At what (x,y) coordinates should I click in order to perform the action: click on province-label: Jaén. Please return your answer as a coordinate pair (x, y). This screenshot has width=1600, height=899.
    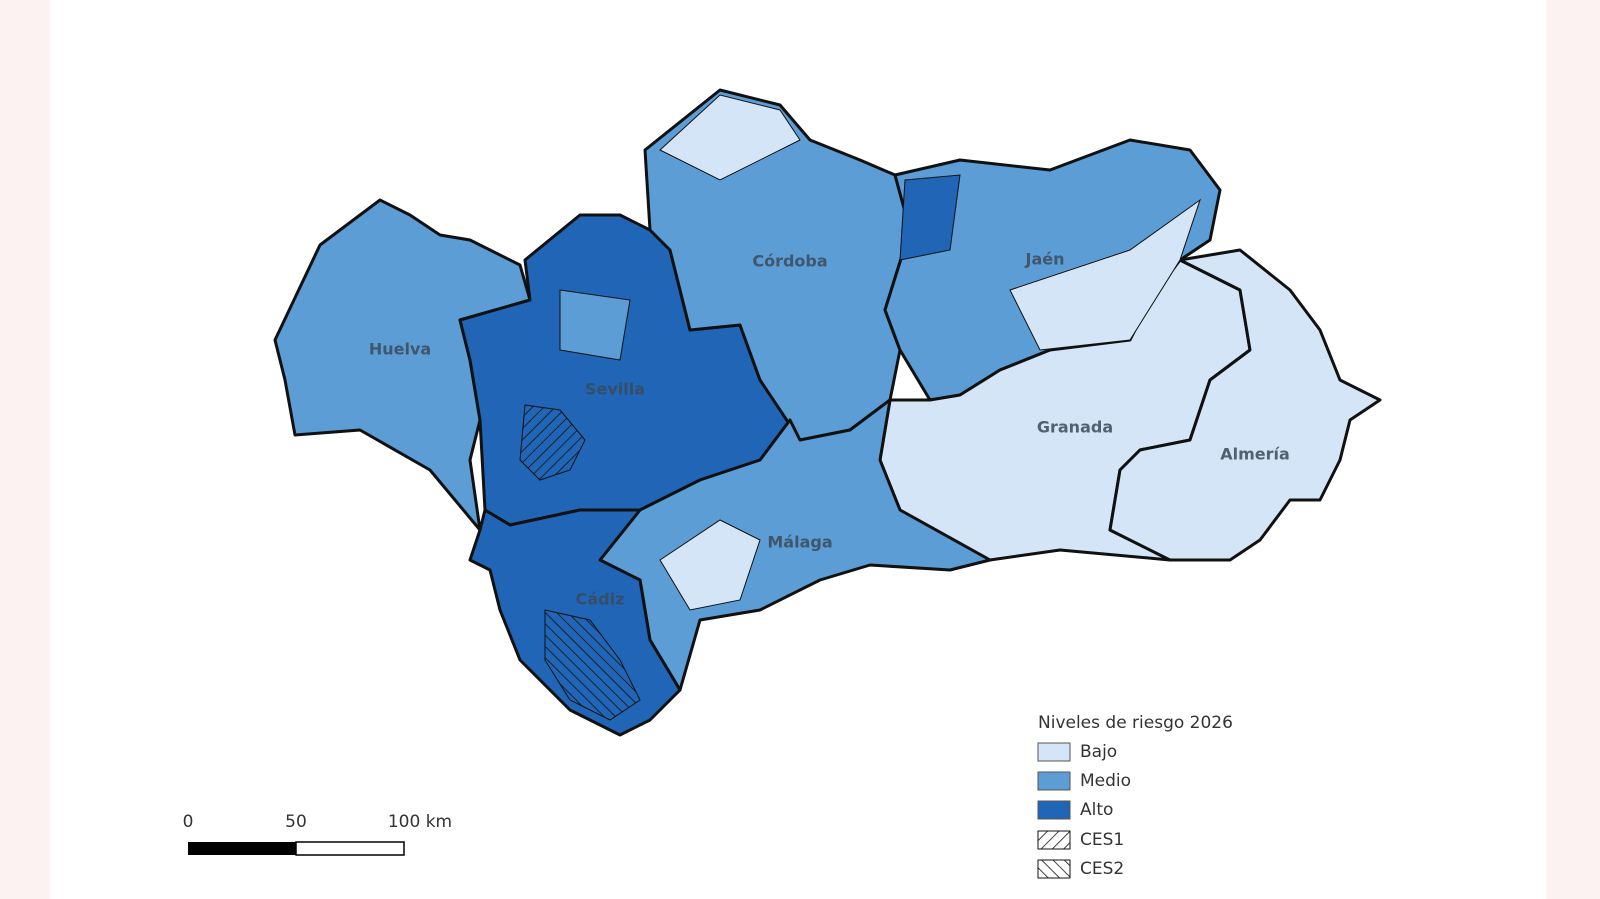
    Looking at the image, I should click on (1045, 259).